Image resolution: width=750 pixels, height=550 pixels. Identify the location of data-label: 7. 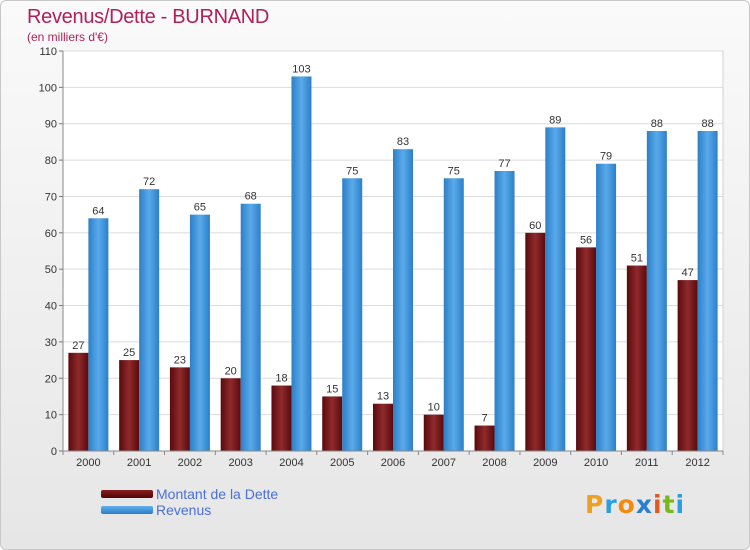
(484, 419).